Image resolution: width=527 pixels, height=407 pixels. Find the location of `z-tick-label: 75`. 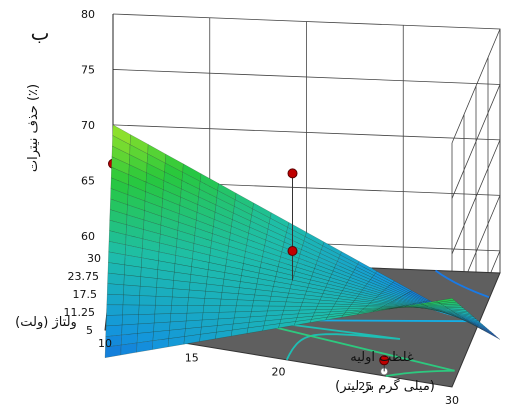

z-tick-label: 75 is located at coordinates (88, 69).